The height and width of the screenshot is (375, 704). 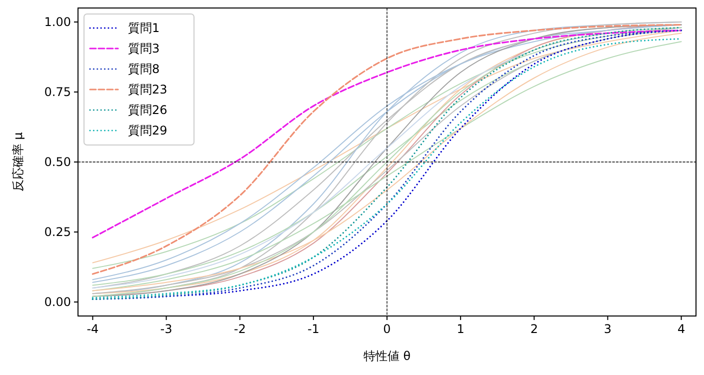 What do you see at coordinates (57, 22) in the screenshot?
I see `y-tick-label: 1.00` at bounding box center [57, 22].